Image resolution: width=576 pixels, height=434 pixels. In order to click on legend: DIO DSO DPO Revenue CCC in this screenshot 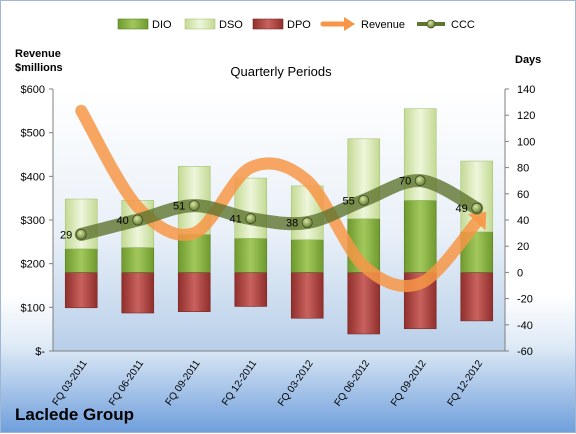, I will do `click(296, 24)`.